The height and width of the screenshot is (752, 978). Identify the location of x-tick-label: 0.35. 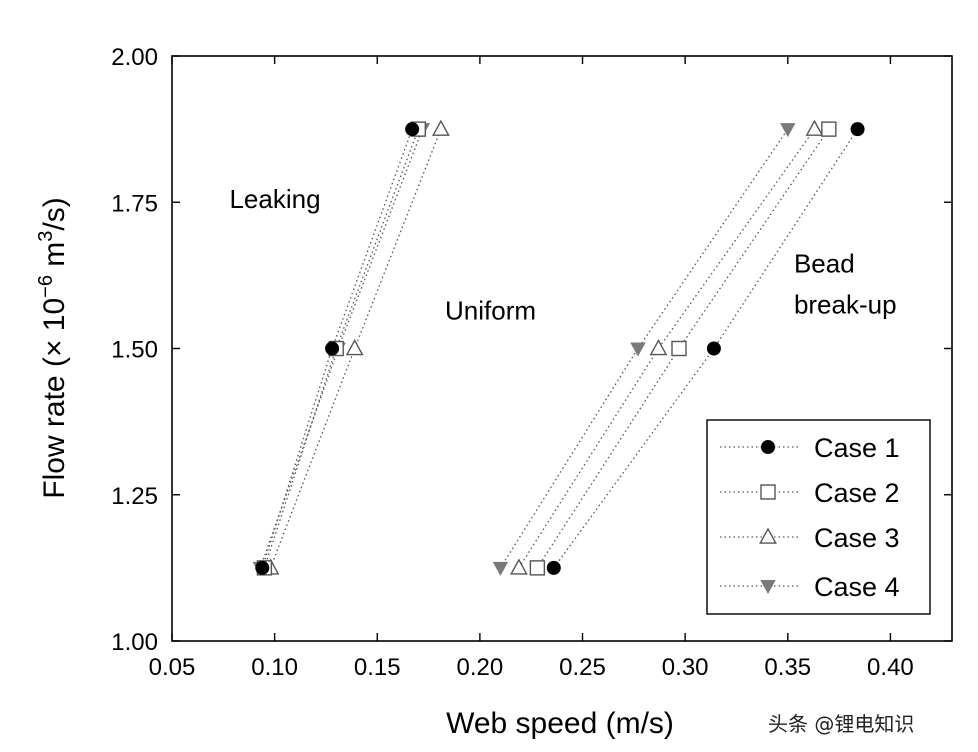
(787, 667).